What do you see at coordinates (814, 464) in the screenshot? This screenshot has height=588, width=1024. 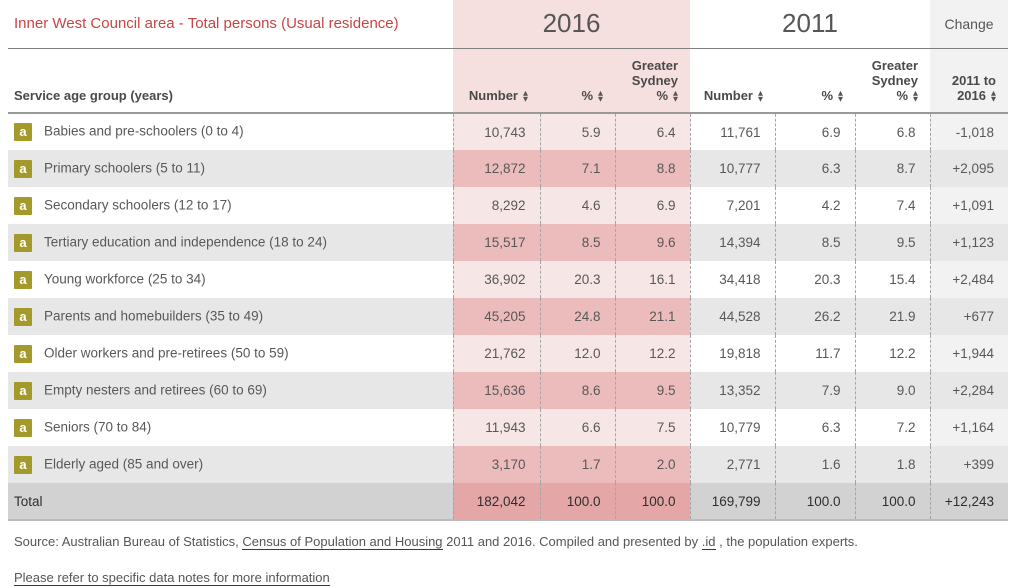 I see `cell-2011-percent: 1.6` at bounding box center [814, 464].